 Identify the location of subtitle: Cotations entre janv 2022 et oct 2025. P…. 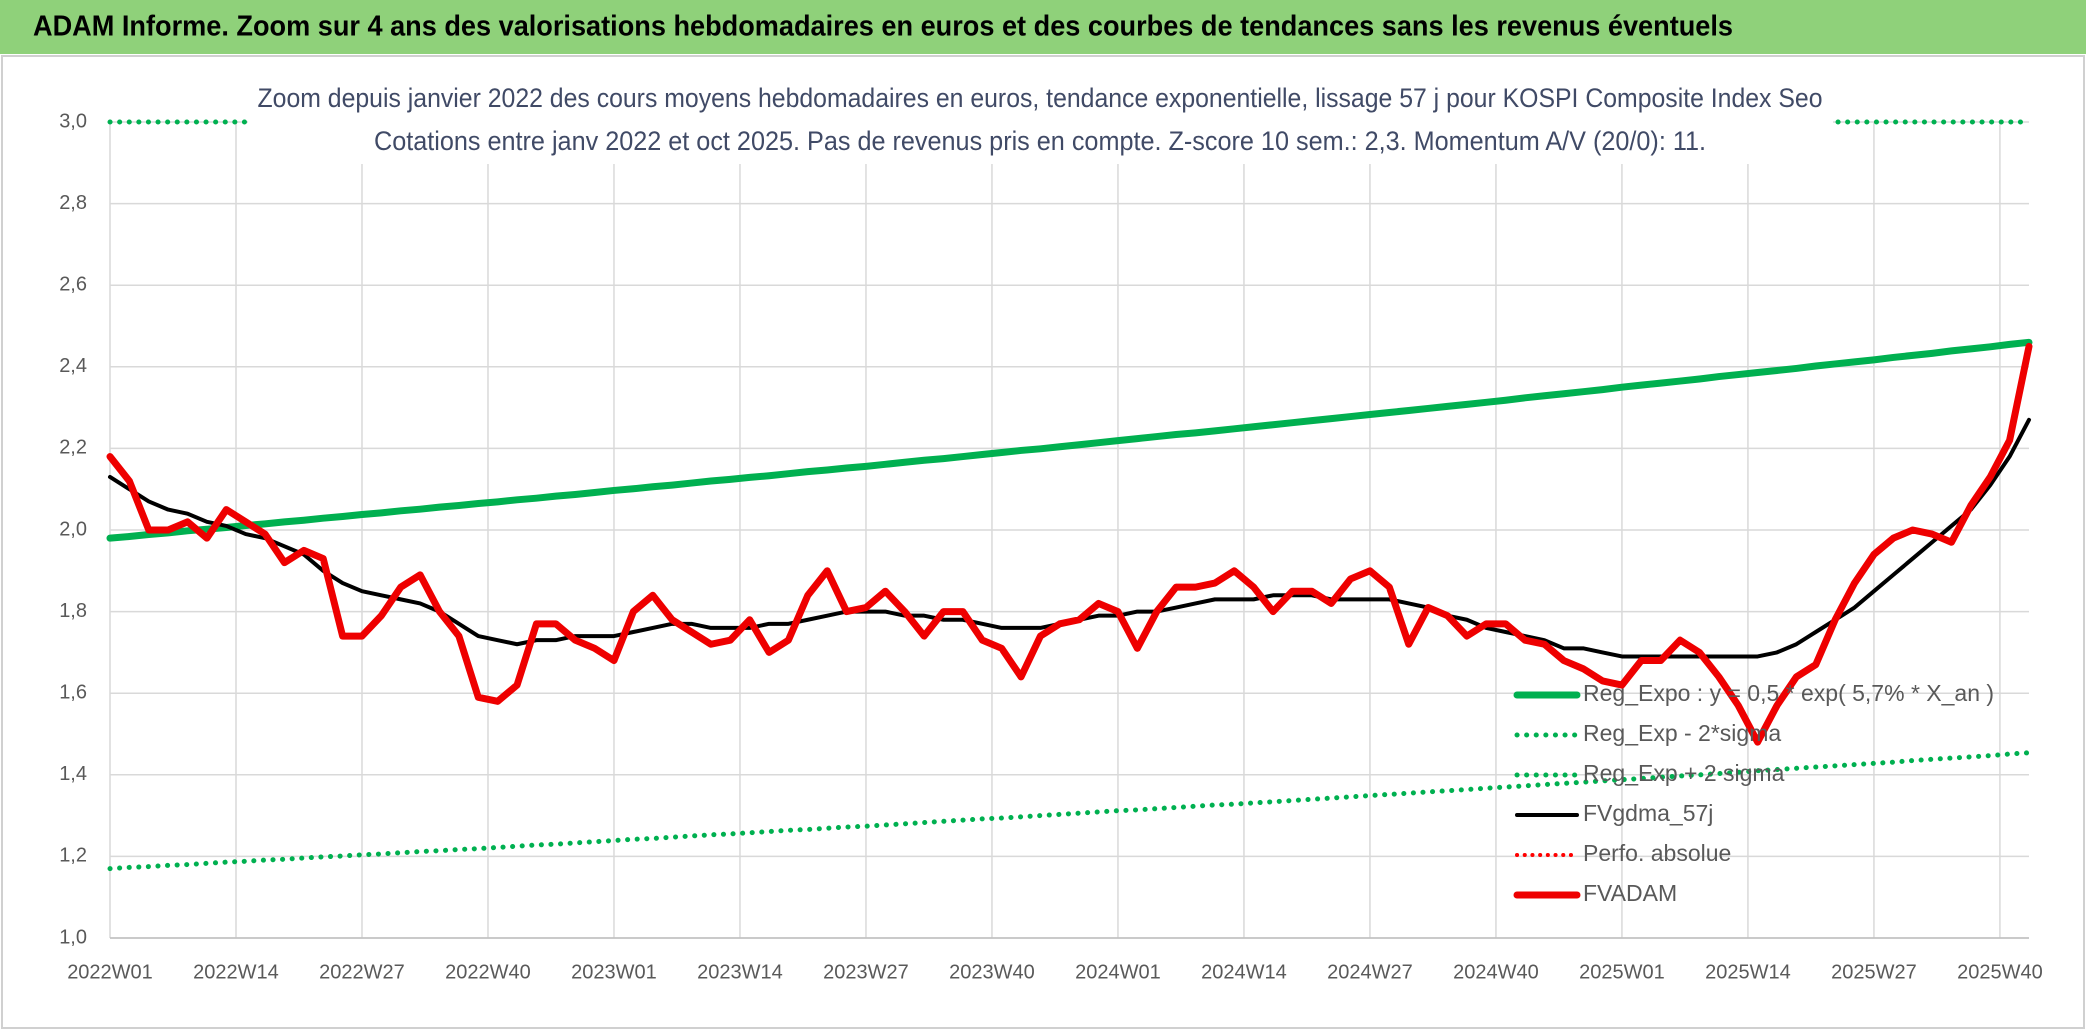
(1040, 141).